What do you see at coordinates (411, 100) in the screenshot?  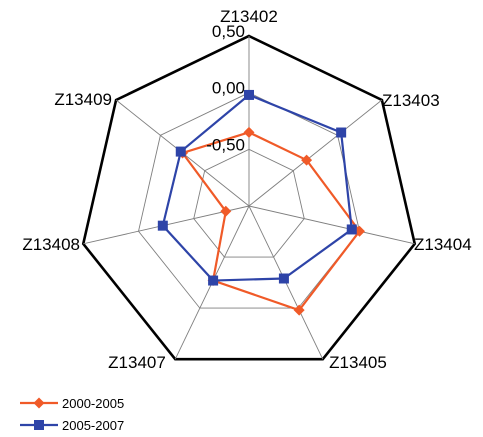 I see `axis-label-z13403: Z13403` at bounding box center [411, 100].